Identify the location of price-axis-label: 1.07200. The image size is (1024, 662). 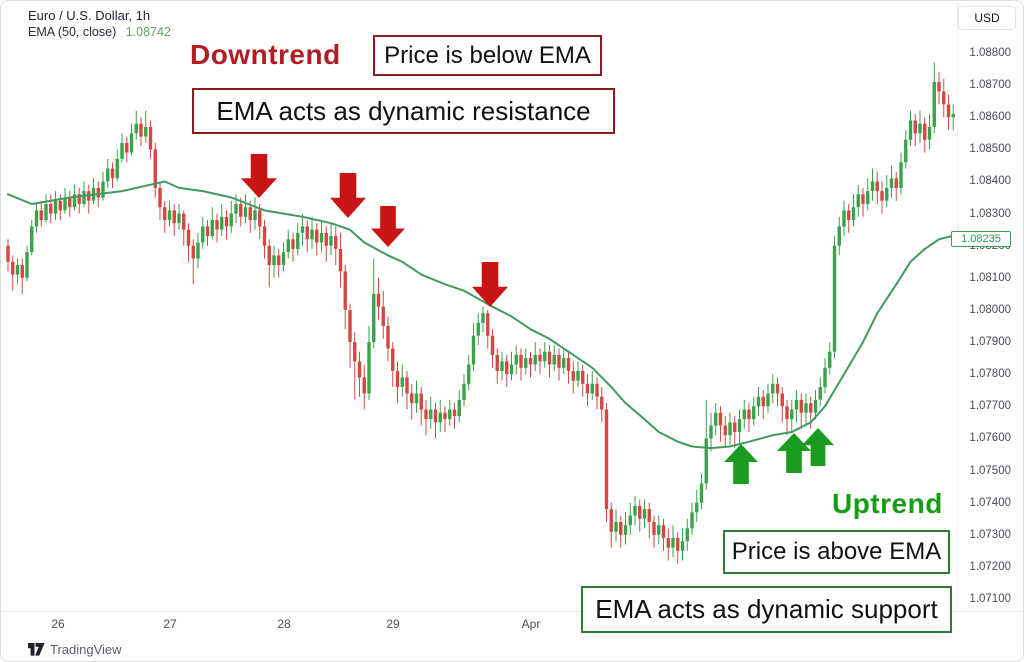
(990, 567).